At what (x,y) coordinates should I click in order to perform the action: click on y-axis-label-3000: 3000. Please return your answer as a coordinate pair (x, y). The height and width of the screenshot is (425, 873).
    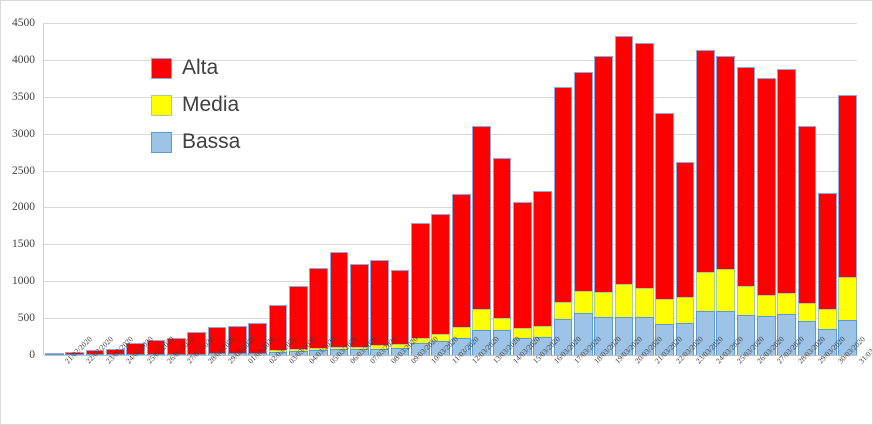
    Looking at the image, I should click on (23, 133).